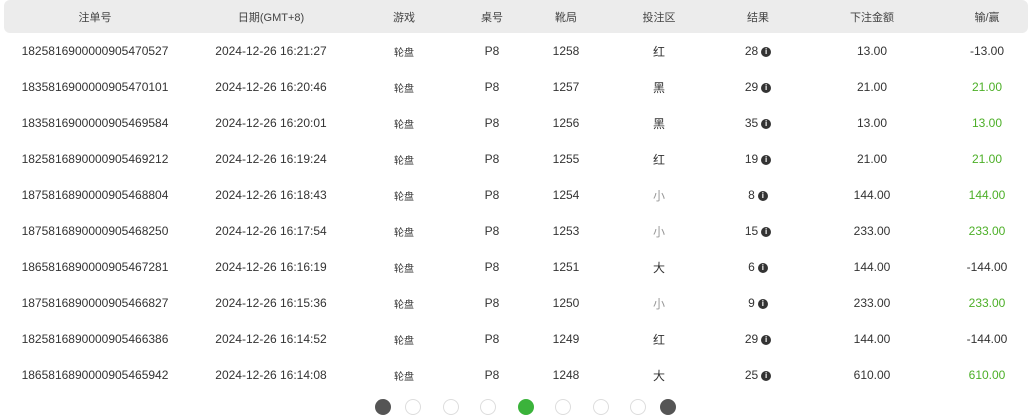  I want to click on cell-date: 2024-12-26 16:20:01, so click(271, 123).